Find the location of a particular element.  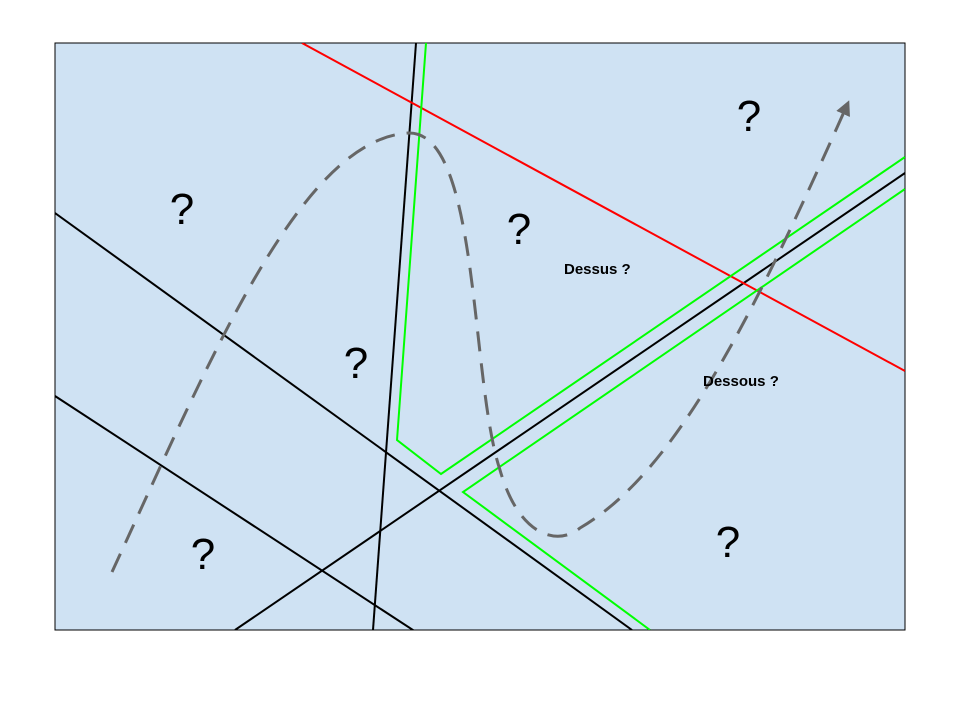

label-above: Dessus ? is located at coordinates (597, 269).